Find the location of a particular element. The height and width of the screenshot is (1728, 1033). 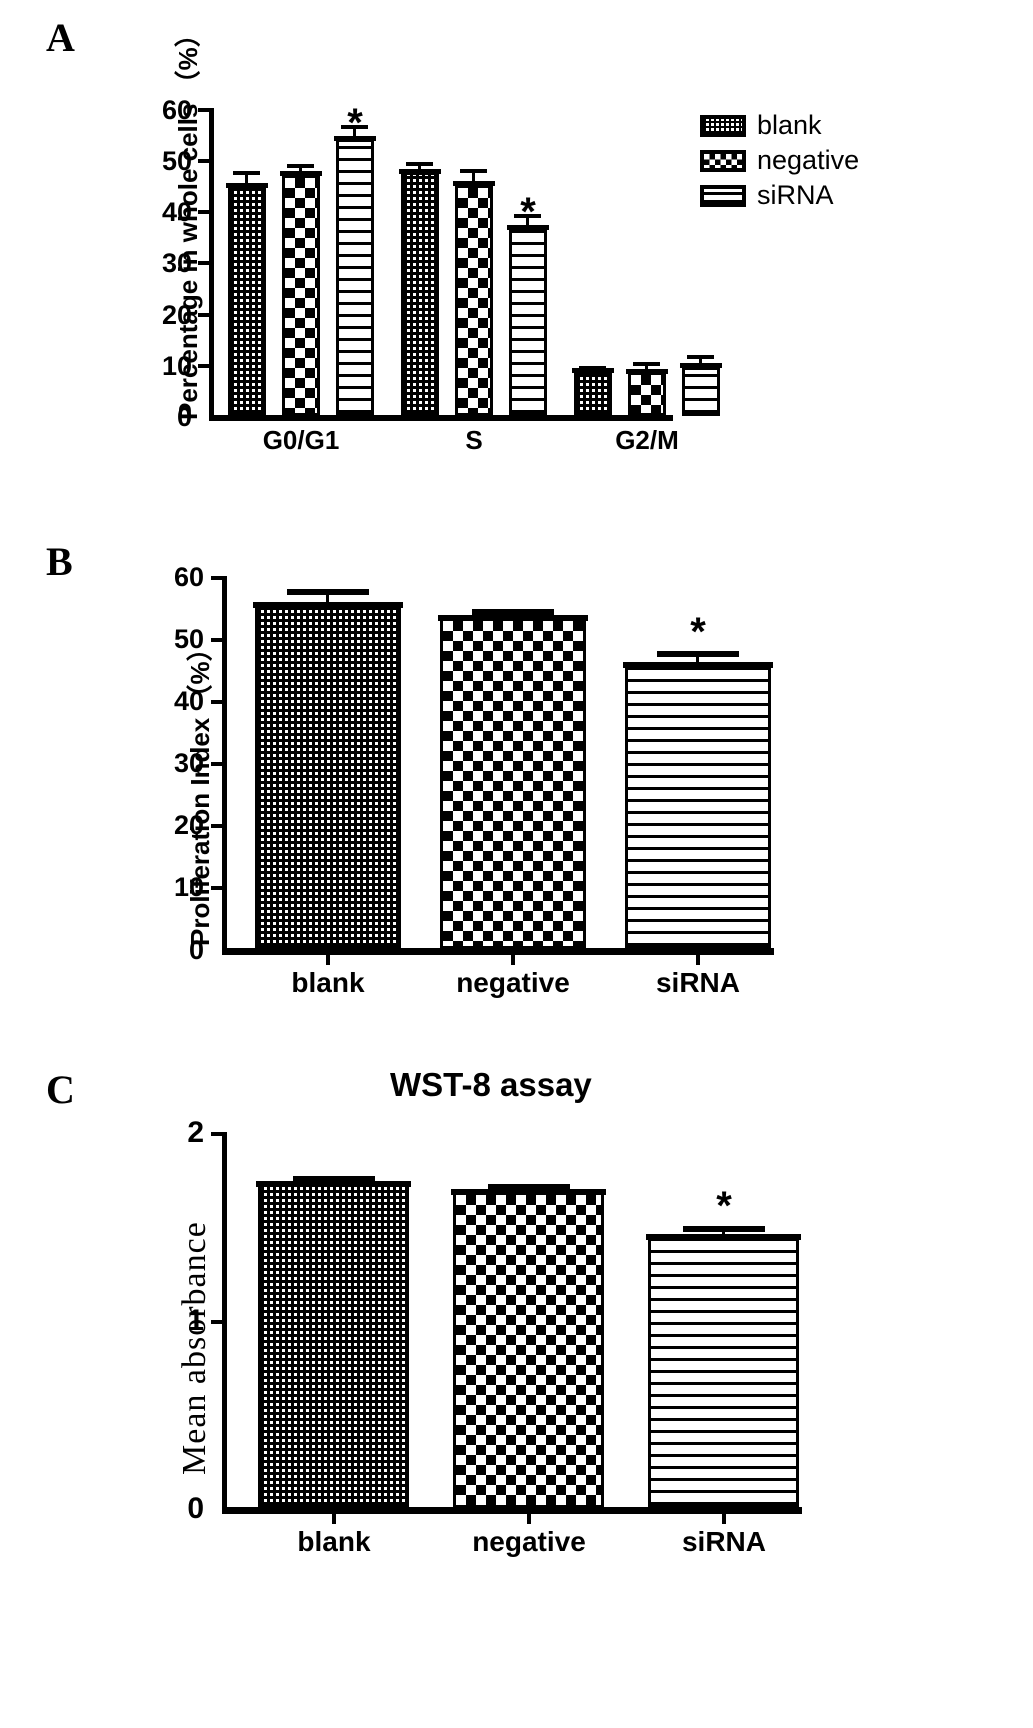

panel-c-ticklabel-1: 1 is located at coordinates (195, 1320).